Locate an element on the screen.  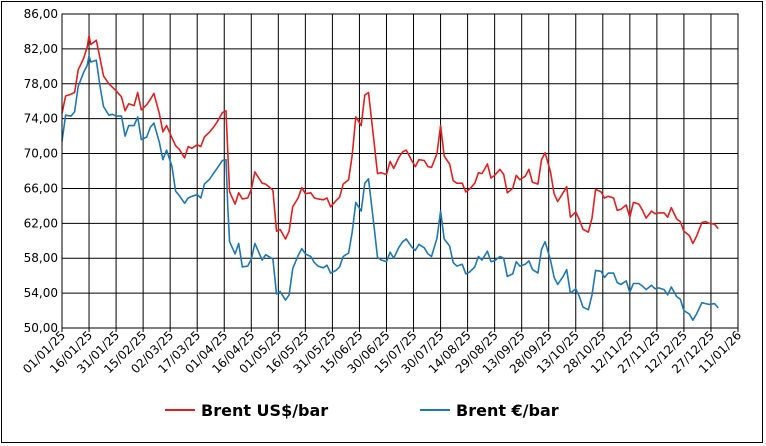
y-tick-label: 82,00 is located at coordinates (41, 49).